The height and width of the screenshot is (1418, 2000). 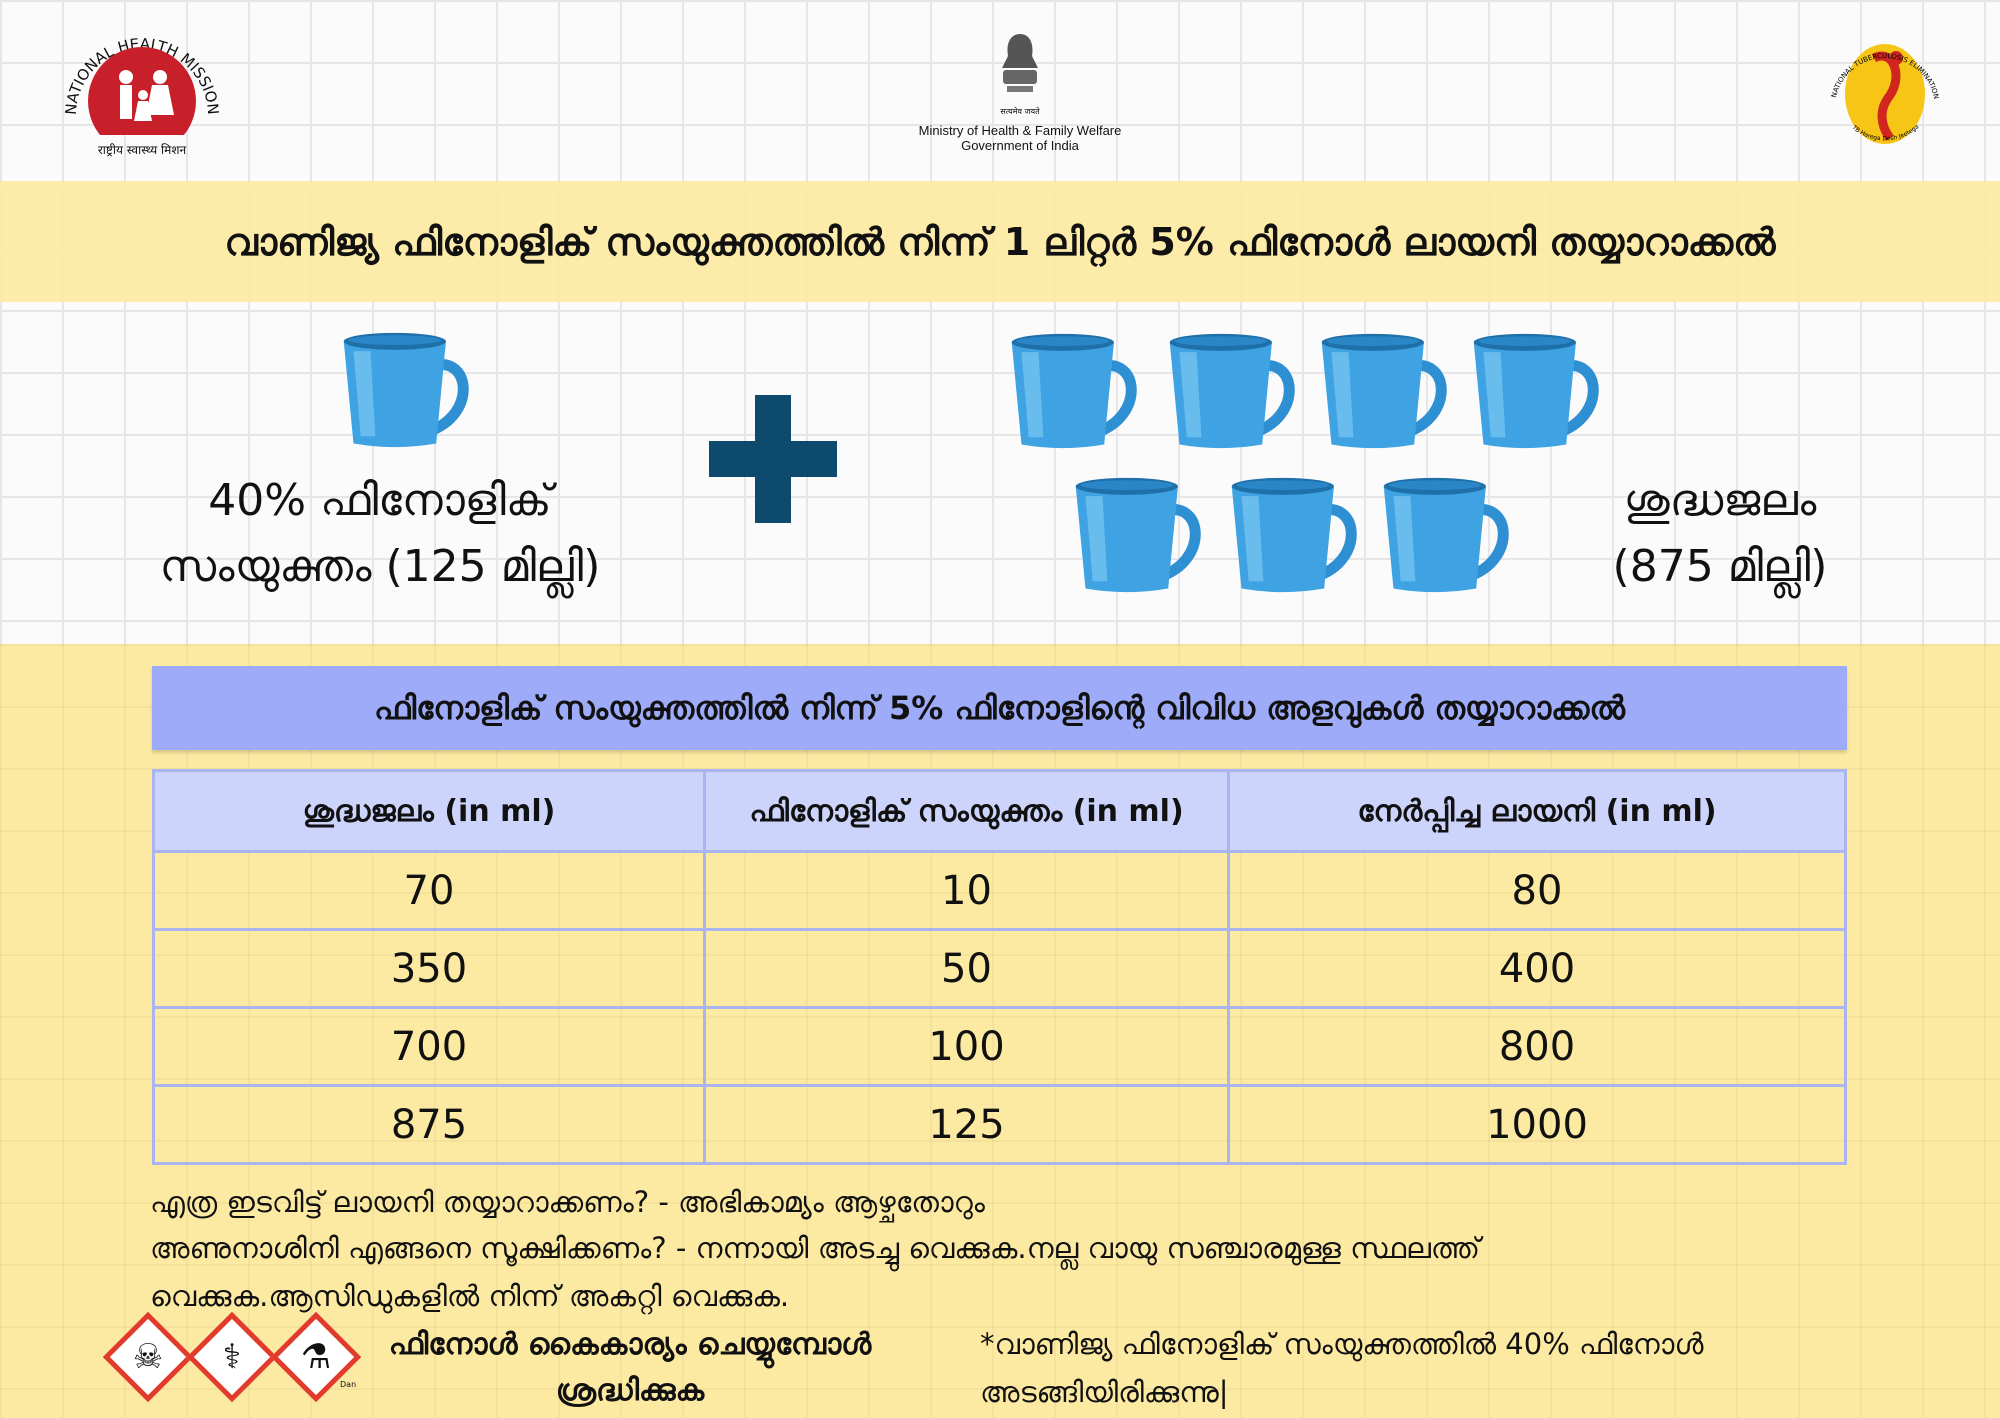 I want to click on phenolic-label: 40% ഫിനോളിക് സംയുക്തം (125 മില്ലി), so click(x=380, y=533).